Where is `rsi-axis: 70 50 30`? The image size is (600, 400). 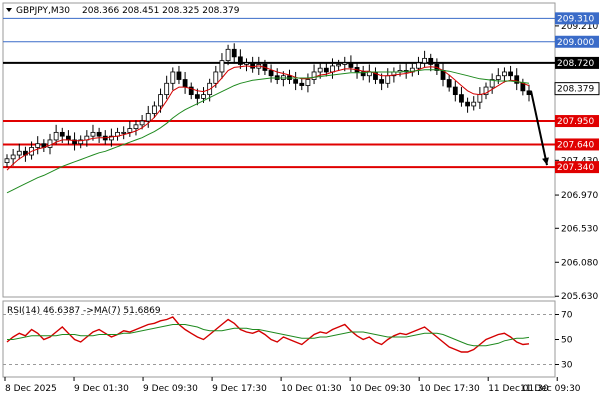
rsi-axis: 70 50 30 is located at coordinates (564, 341).